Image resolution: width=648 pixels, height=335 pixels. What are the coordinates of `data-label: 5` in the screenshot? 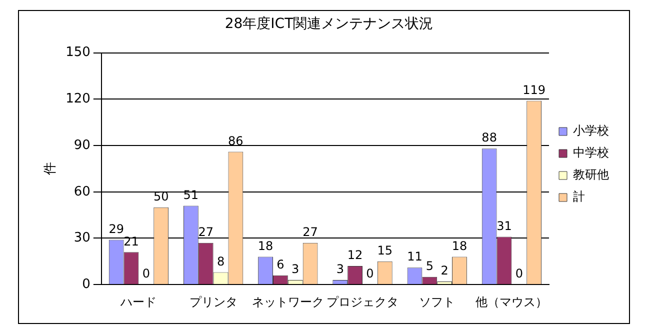 It's located at (430, 266).